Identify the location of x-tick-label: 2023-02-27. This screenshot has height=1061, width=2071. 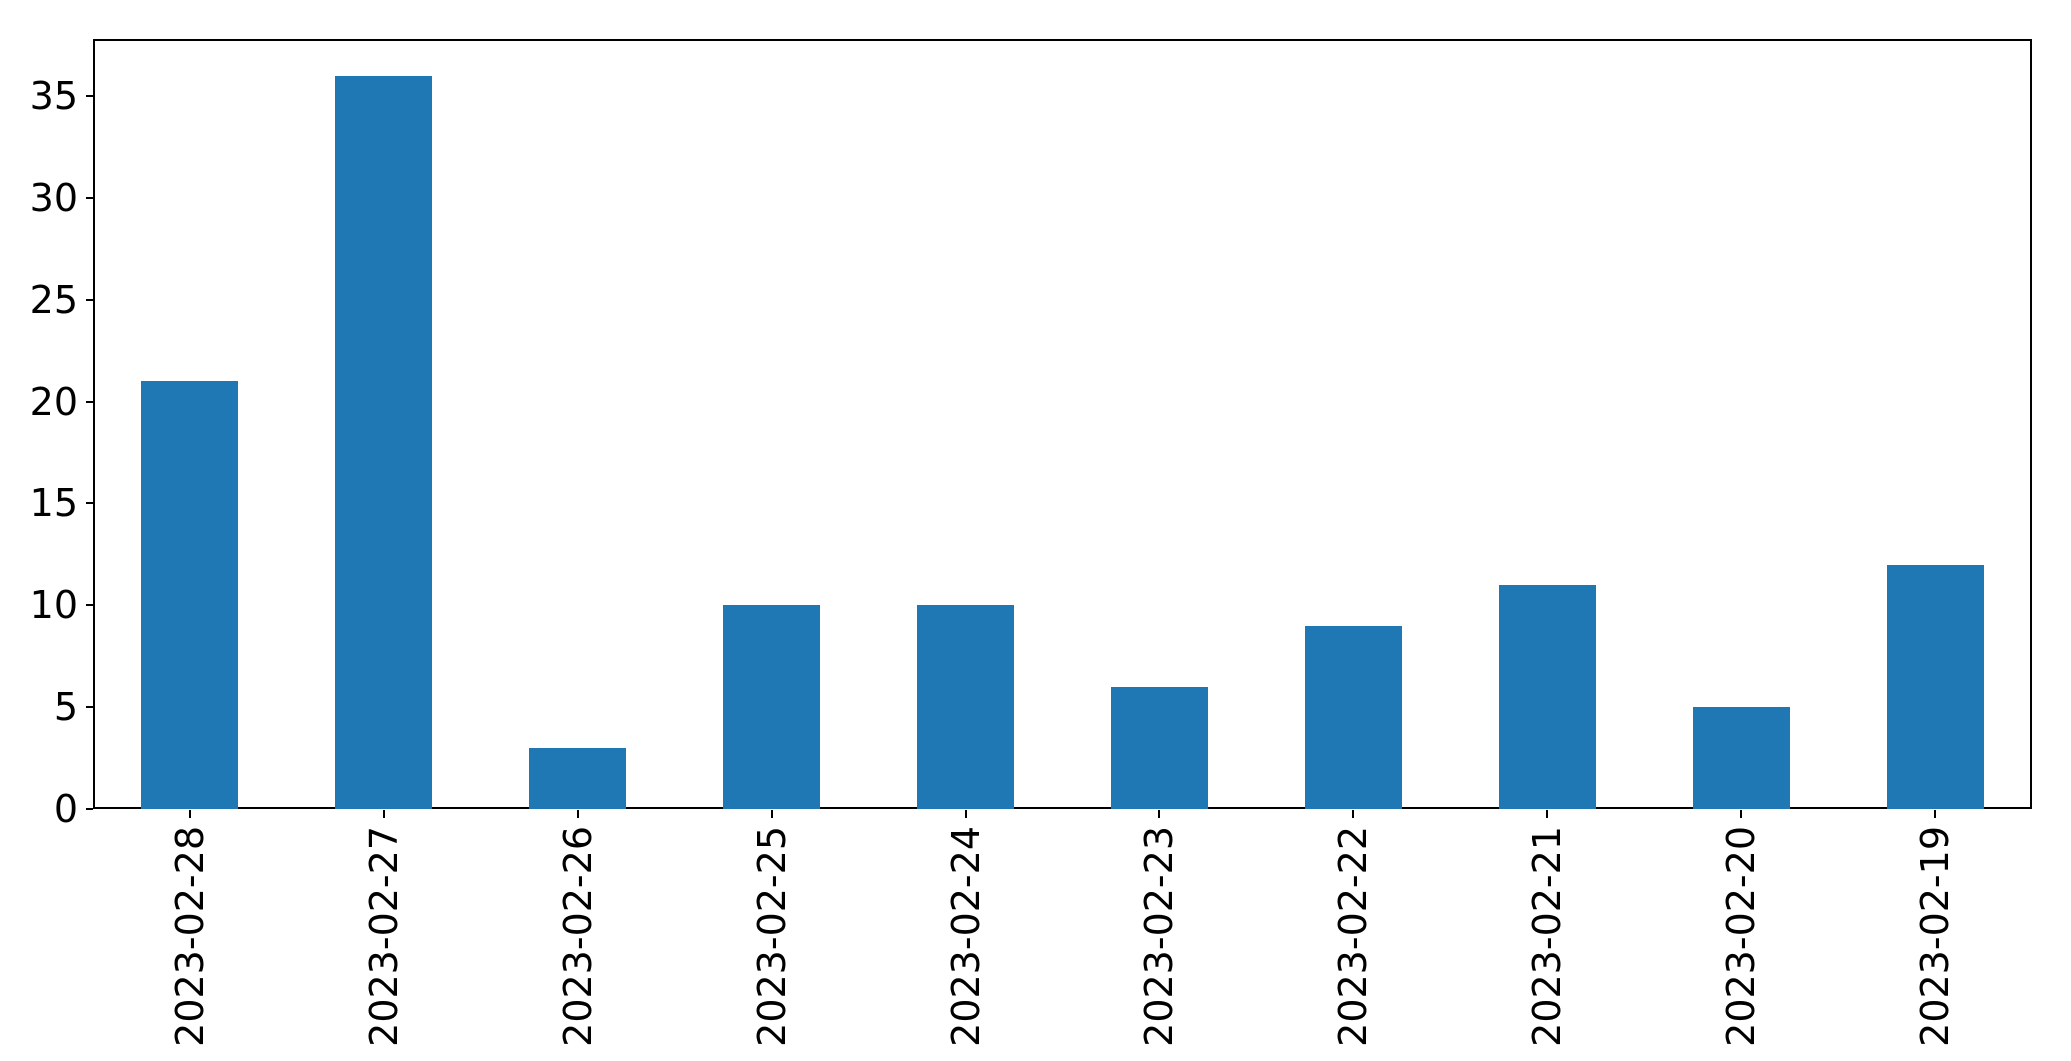
(383, 936).